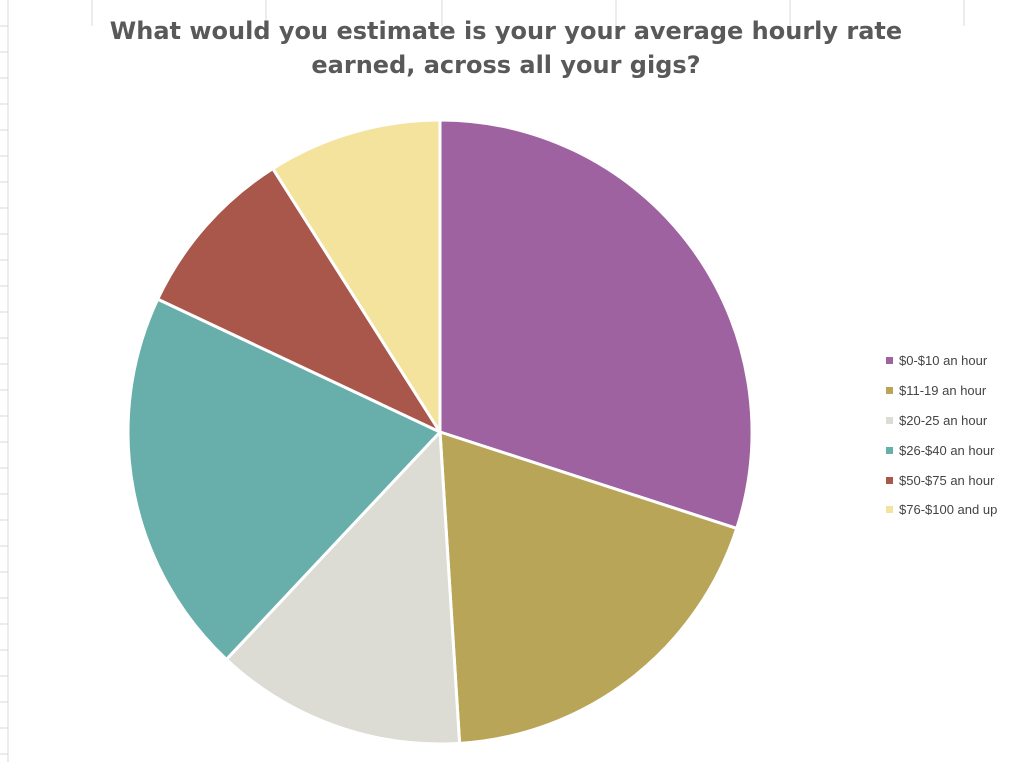 The height and width of the screenshot is (762, 1024). I want to click on legend-label: $20-25 an hour, so click(943, 420).